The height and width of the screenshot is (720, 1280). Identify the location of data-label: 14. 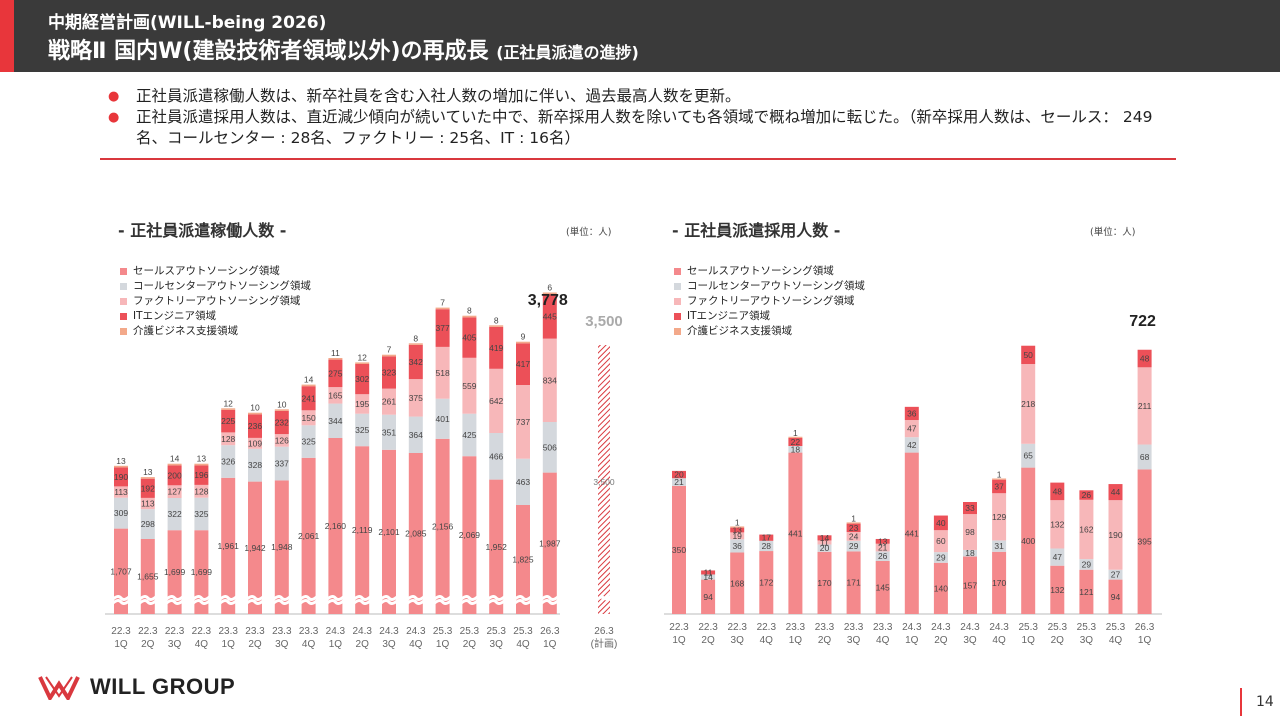
(309, 380).